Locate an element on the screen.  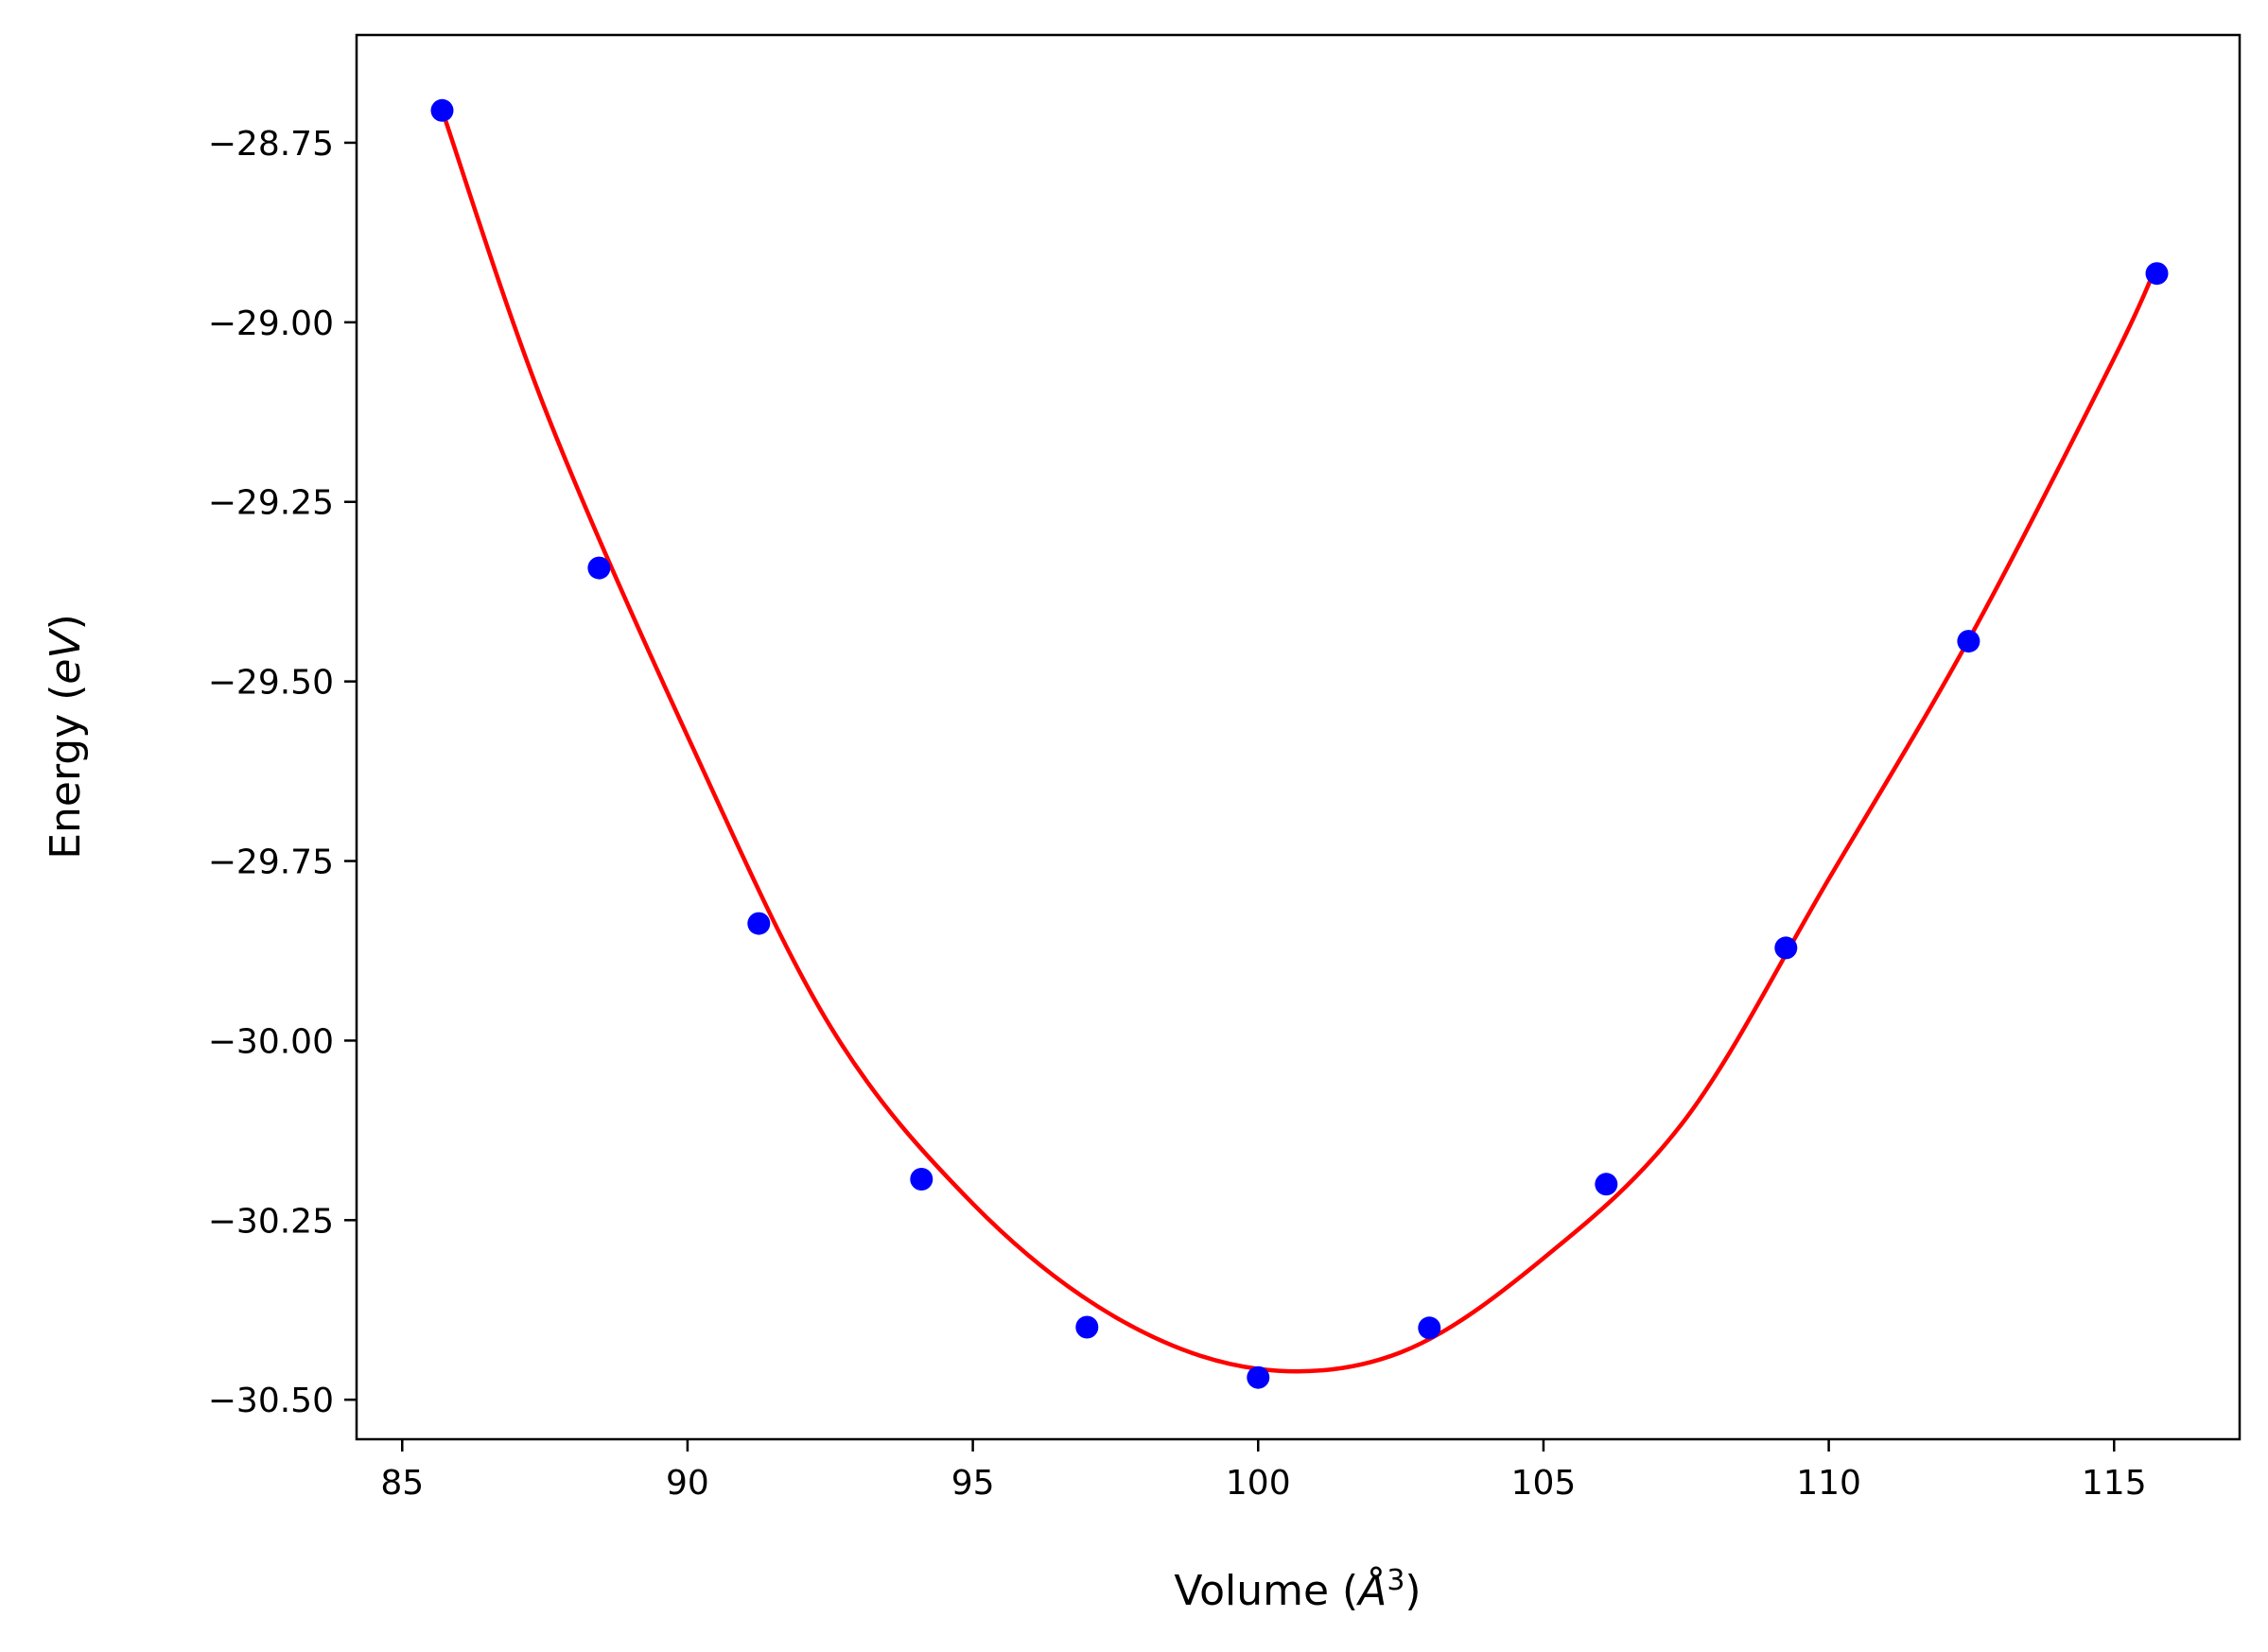
y-tick-label: −30.25 is located at coordinates (271, 1222).